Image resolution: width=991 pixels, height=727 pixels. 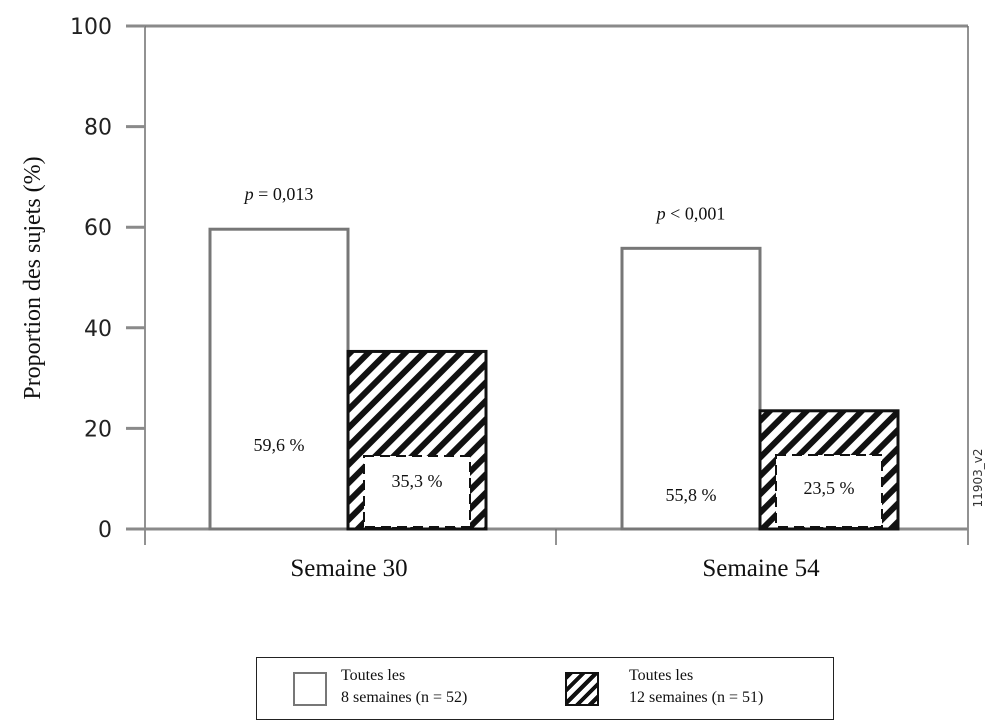 What do you see at coordinates (98, 128) in the screenshot?
I see `y-tick-label: 80` at bounding box center [98, 128].